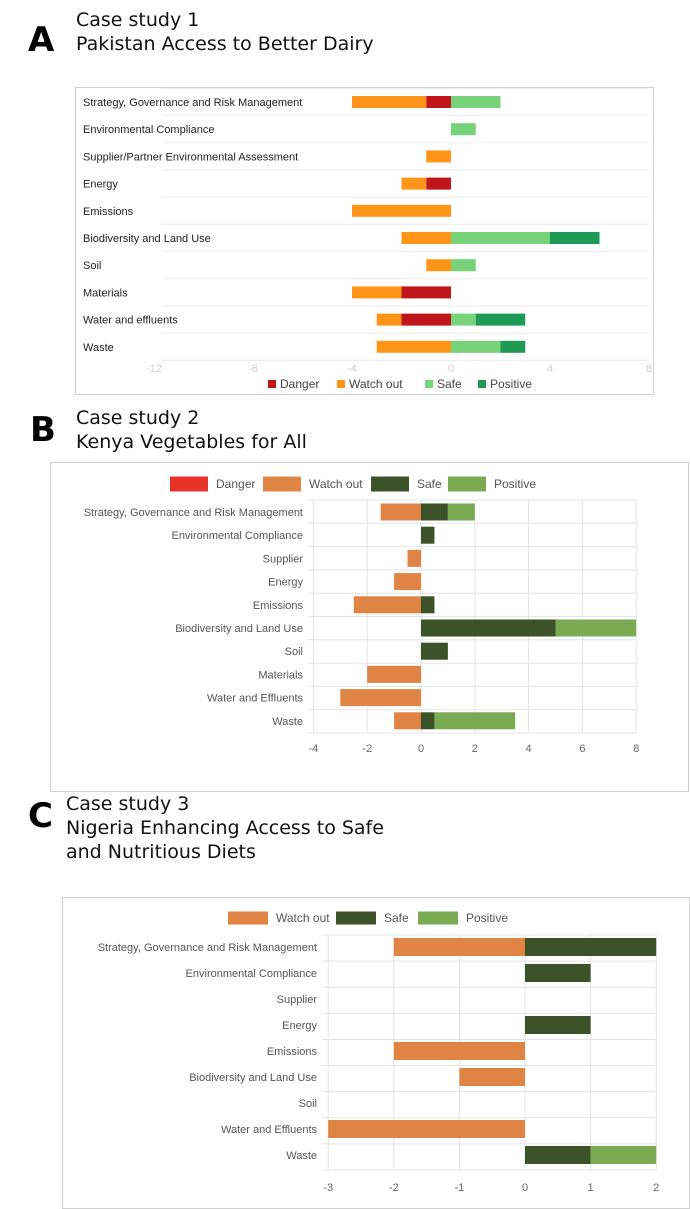 This screenshot has height=1209, width=690. Describe the element at coordinates (550, 369) in the screenshot. I see `x-tick-label: 4` at that location.